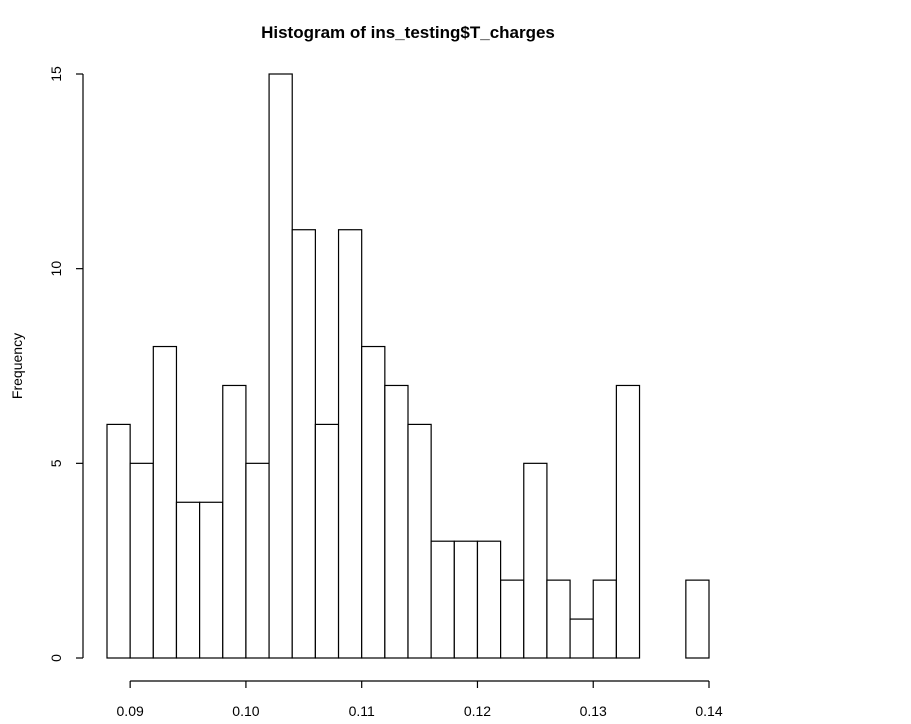  Describe the element at coordinates (708, 711) in the screenshot. I see `x-tick-label: 0.14` at that location.